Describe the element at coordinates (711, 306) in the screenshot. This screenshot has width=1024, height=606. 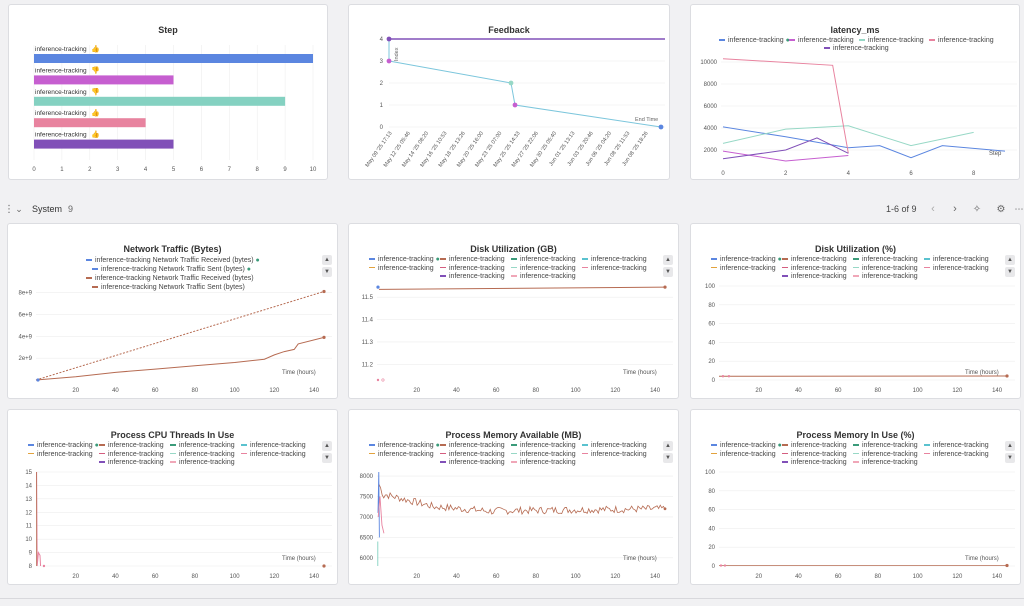
I see `y-tick-label: 80` at that location.